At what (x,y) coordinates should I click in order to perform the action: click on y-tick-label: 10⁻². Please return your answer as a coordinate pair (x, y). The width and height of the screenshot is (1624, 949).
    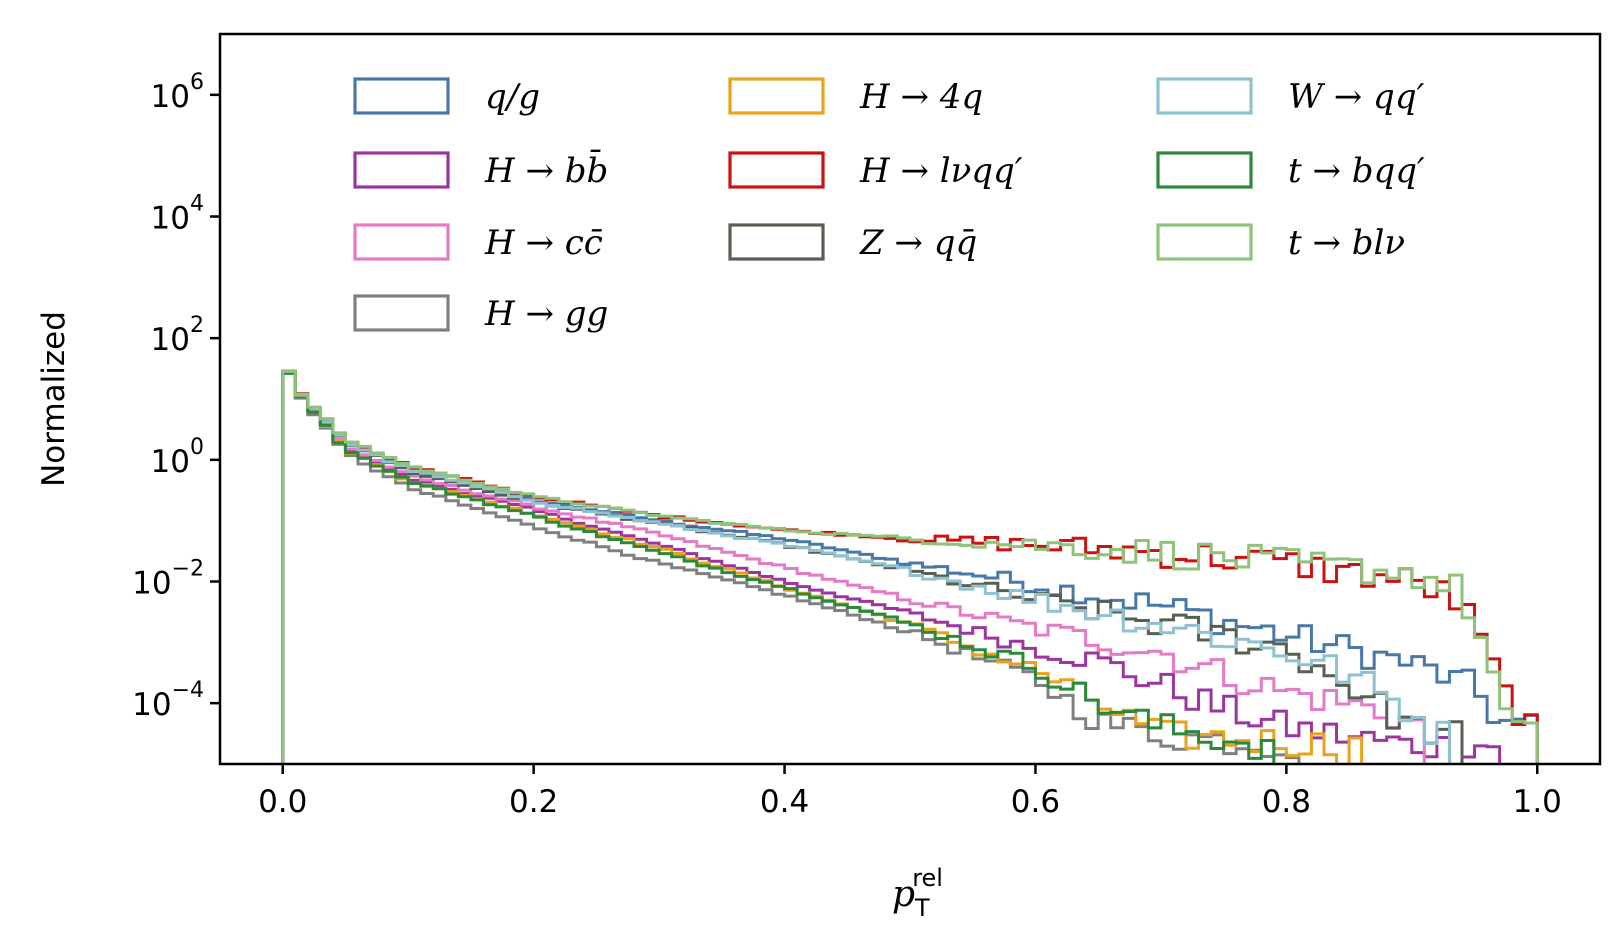
    Looking at the image, I should click on (168, 579).